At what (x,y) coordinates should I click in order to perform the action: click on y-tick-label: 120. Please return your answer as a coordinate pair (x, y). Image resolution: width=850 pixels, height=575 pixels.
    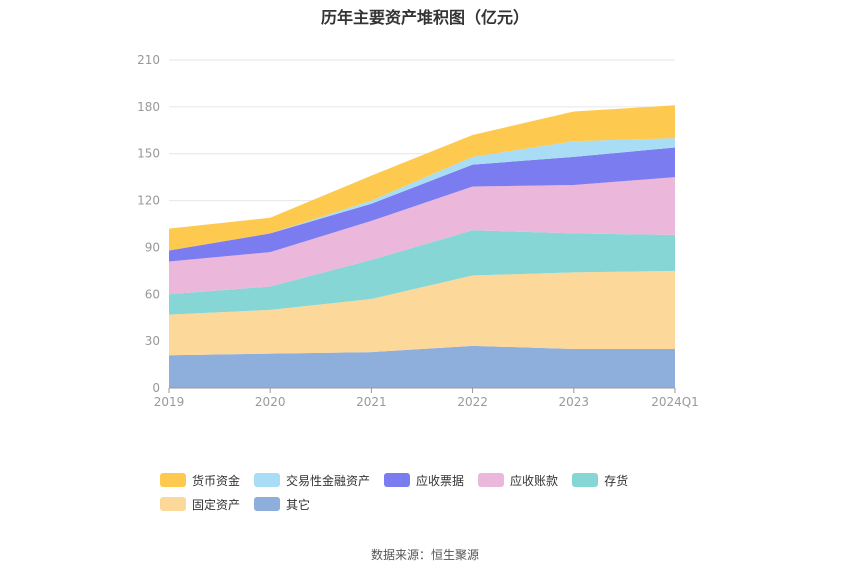
    Looking at the image, I should click on (148, 201).